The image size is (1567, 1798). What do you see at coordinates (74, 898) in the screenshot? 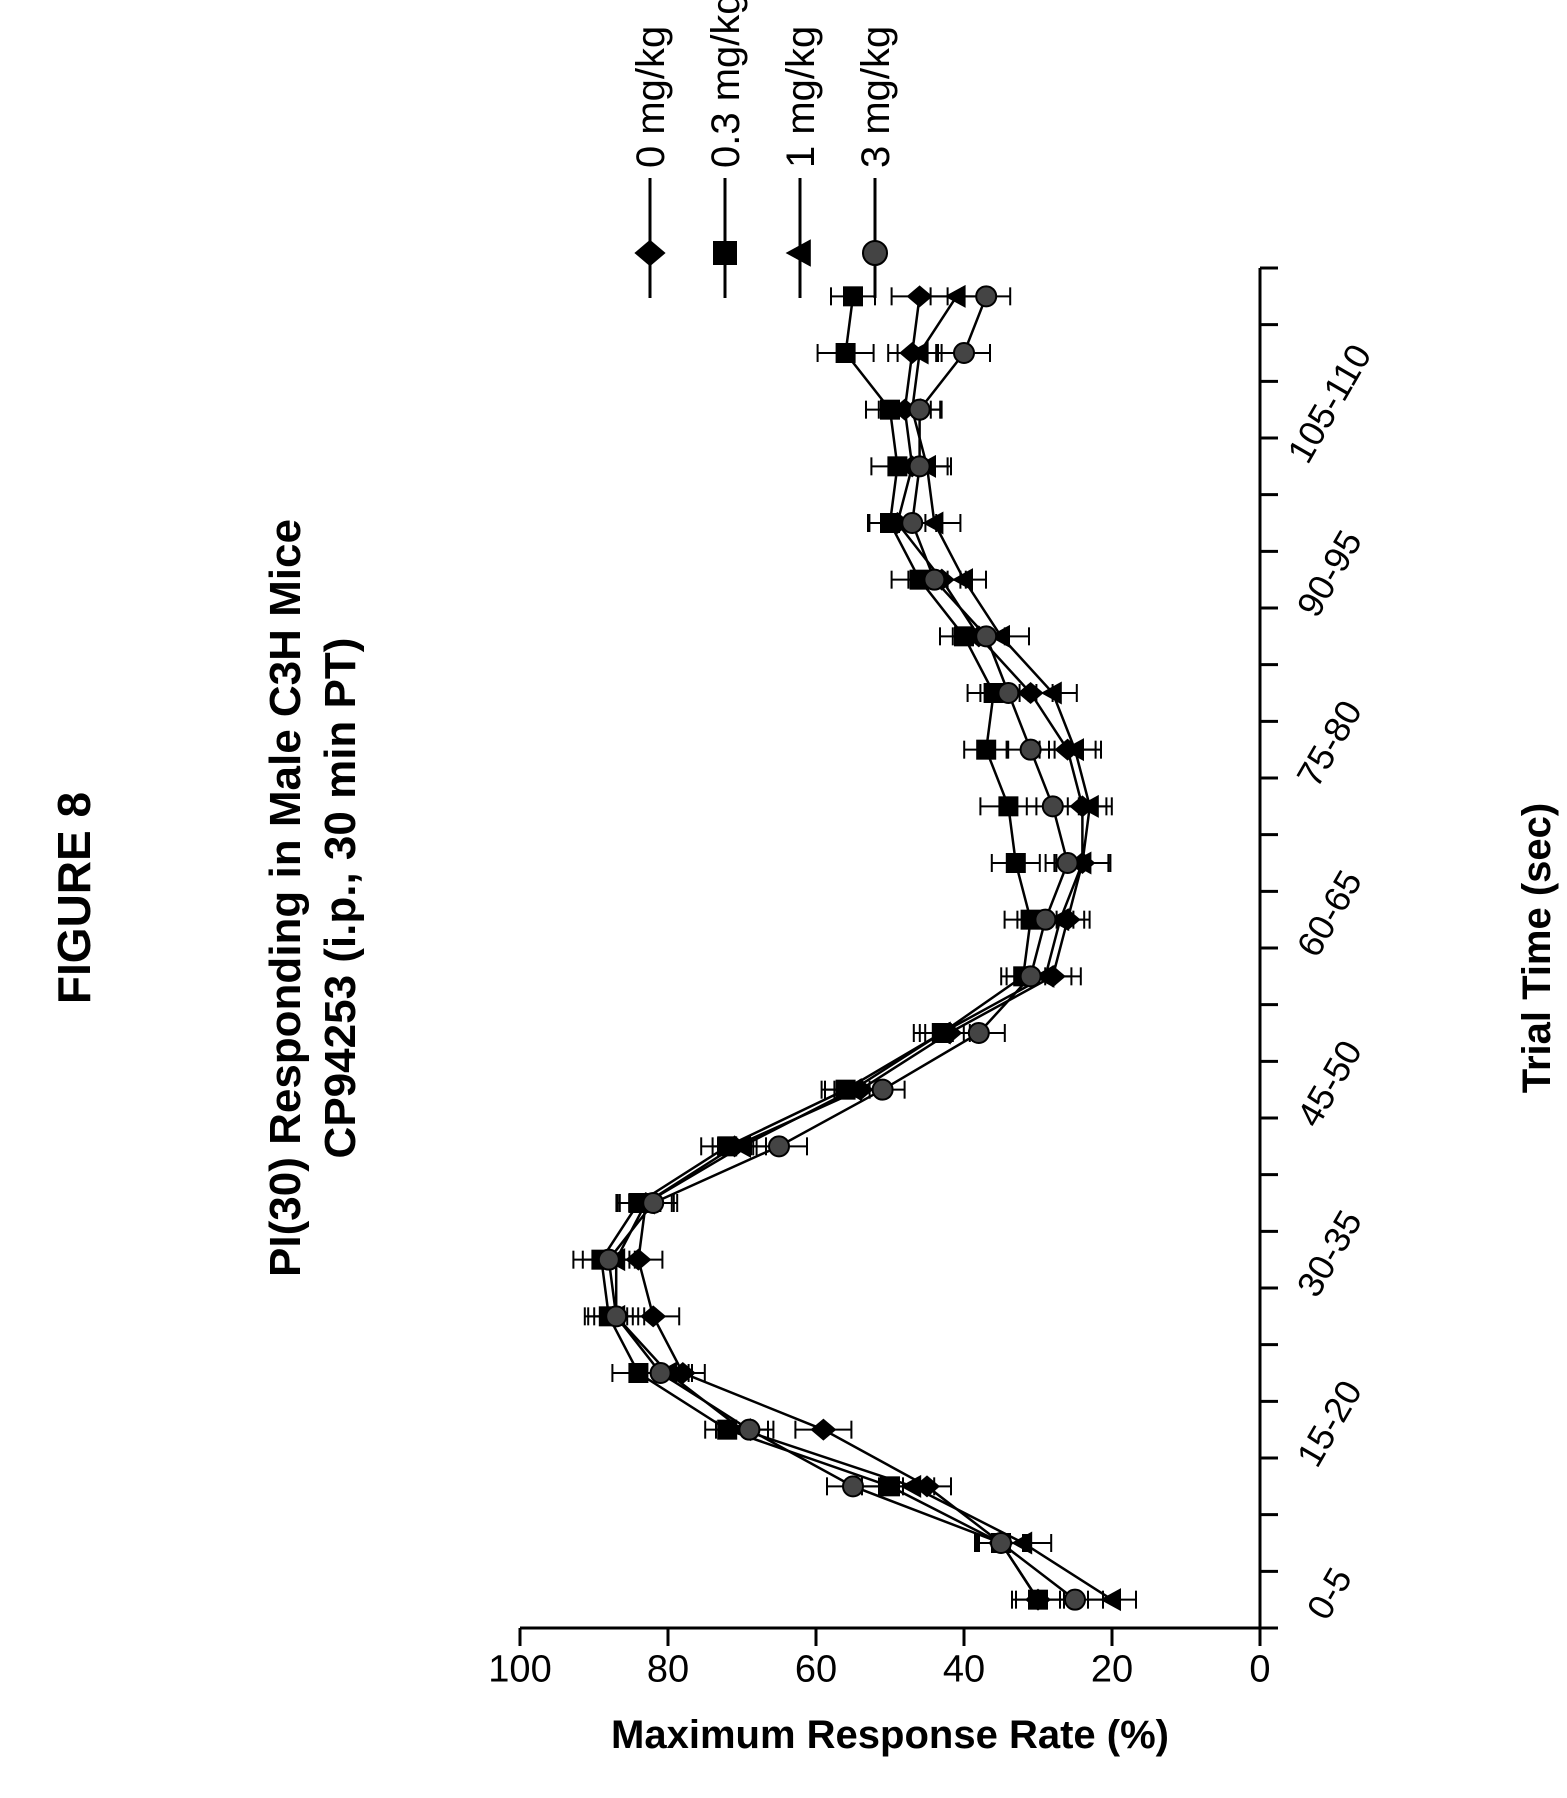
I see `figure-label: FIGURE 8` at bounding box center [74, 898].